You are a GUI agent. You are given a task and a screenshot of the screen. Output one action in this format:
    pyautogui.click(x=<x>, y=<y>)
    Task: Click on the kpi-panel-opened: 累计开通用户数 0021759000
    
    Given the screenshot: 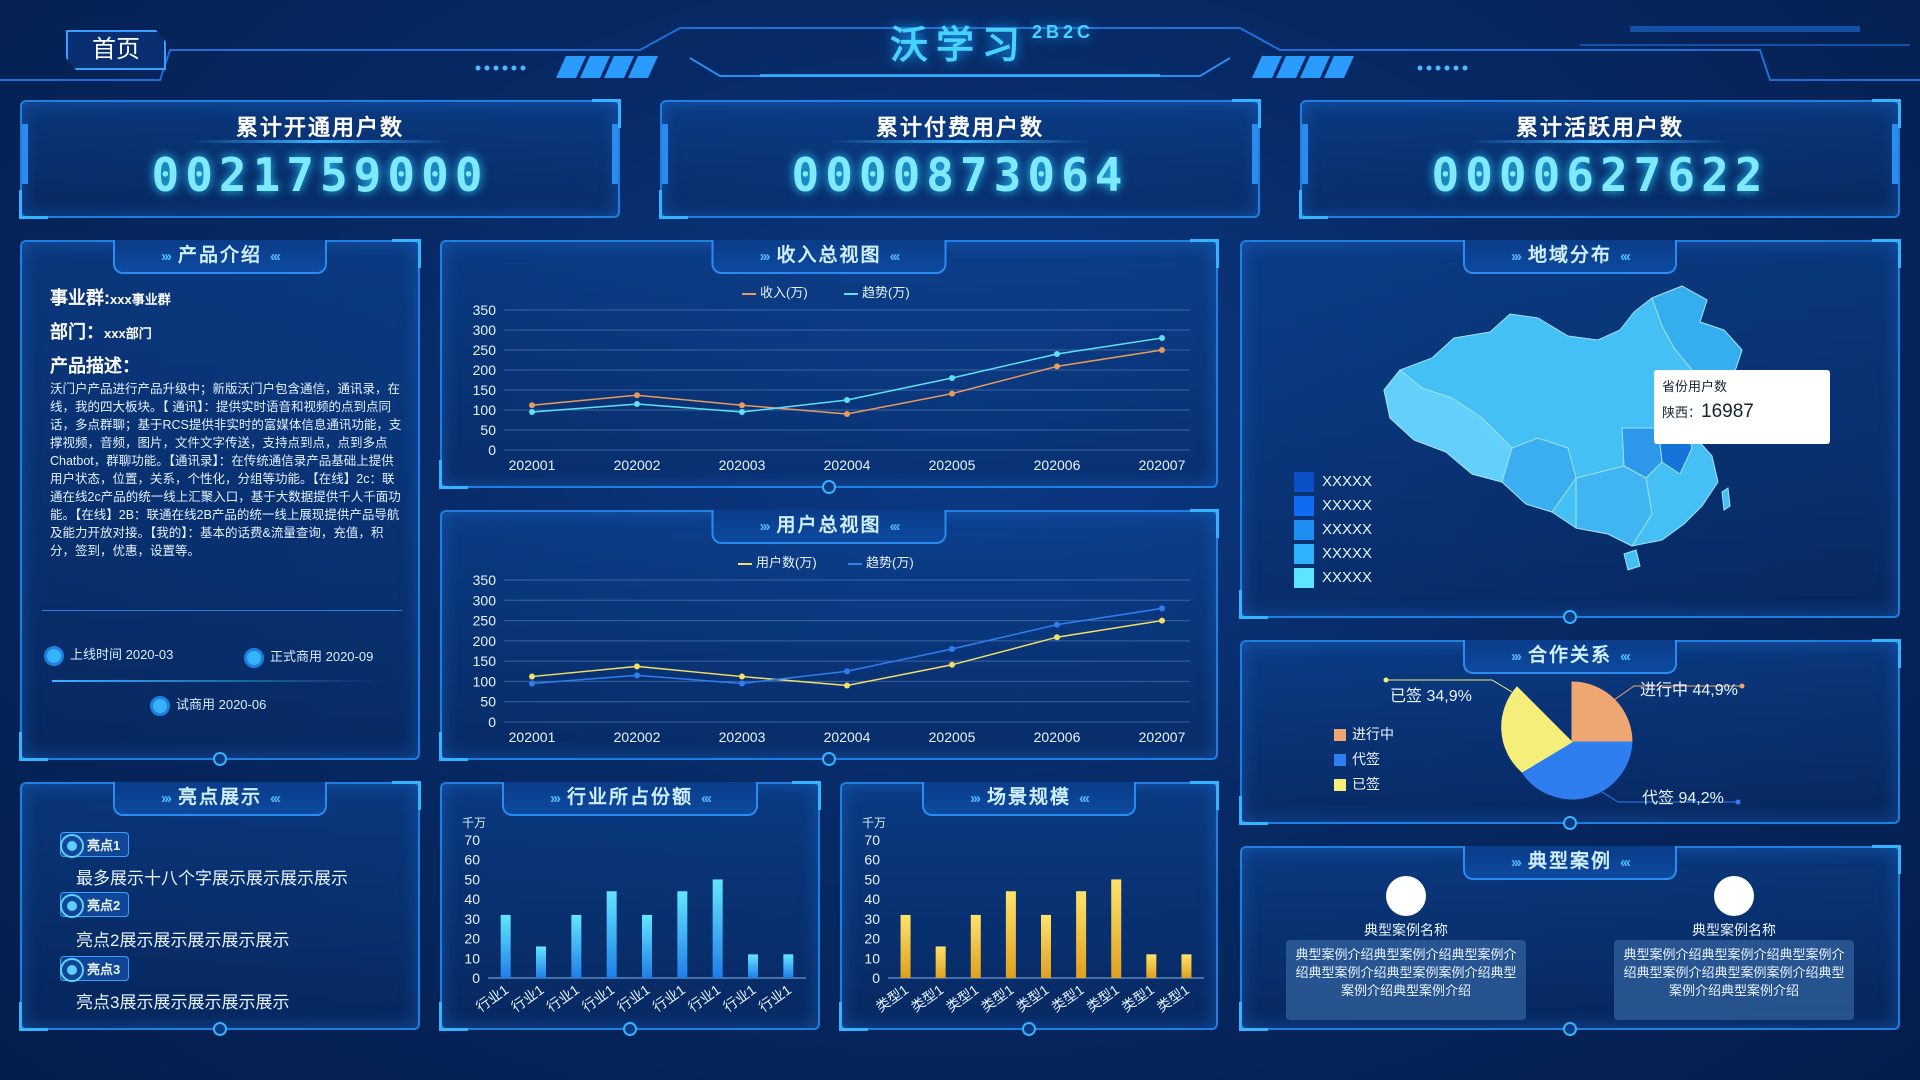 What is the action you would take?
    pyautogui.click(x=320, y=159)
    